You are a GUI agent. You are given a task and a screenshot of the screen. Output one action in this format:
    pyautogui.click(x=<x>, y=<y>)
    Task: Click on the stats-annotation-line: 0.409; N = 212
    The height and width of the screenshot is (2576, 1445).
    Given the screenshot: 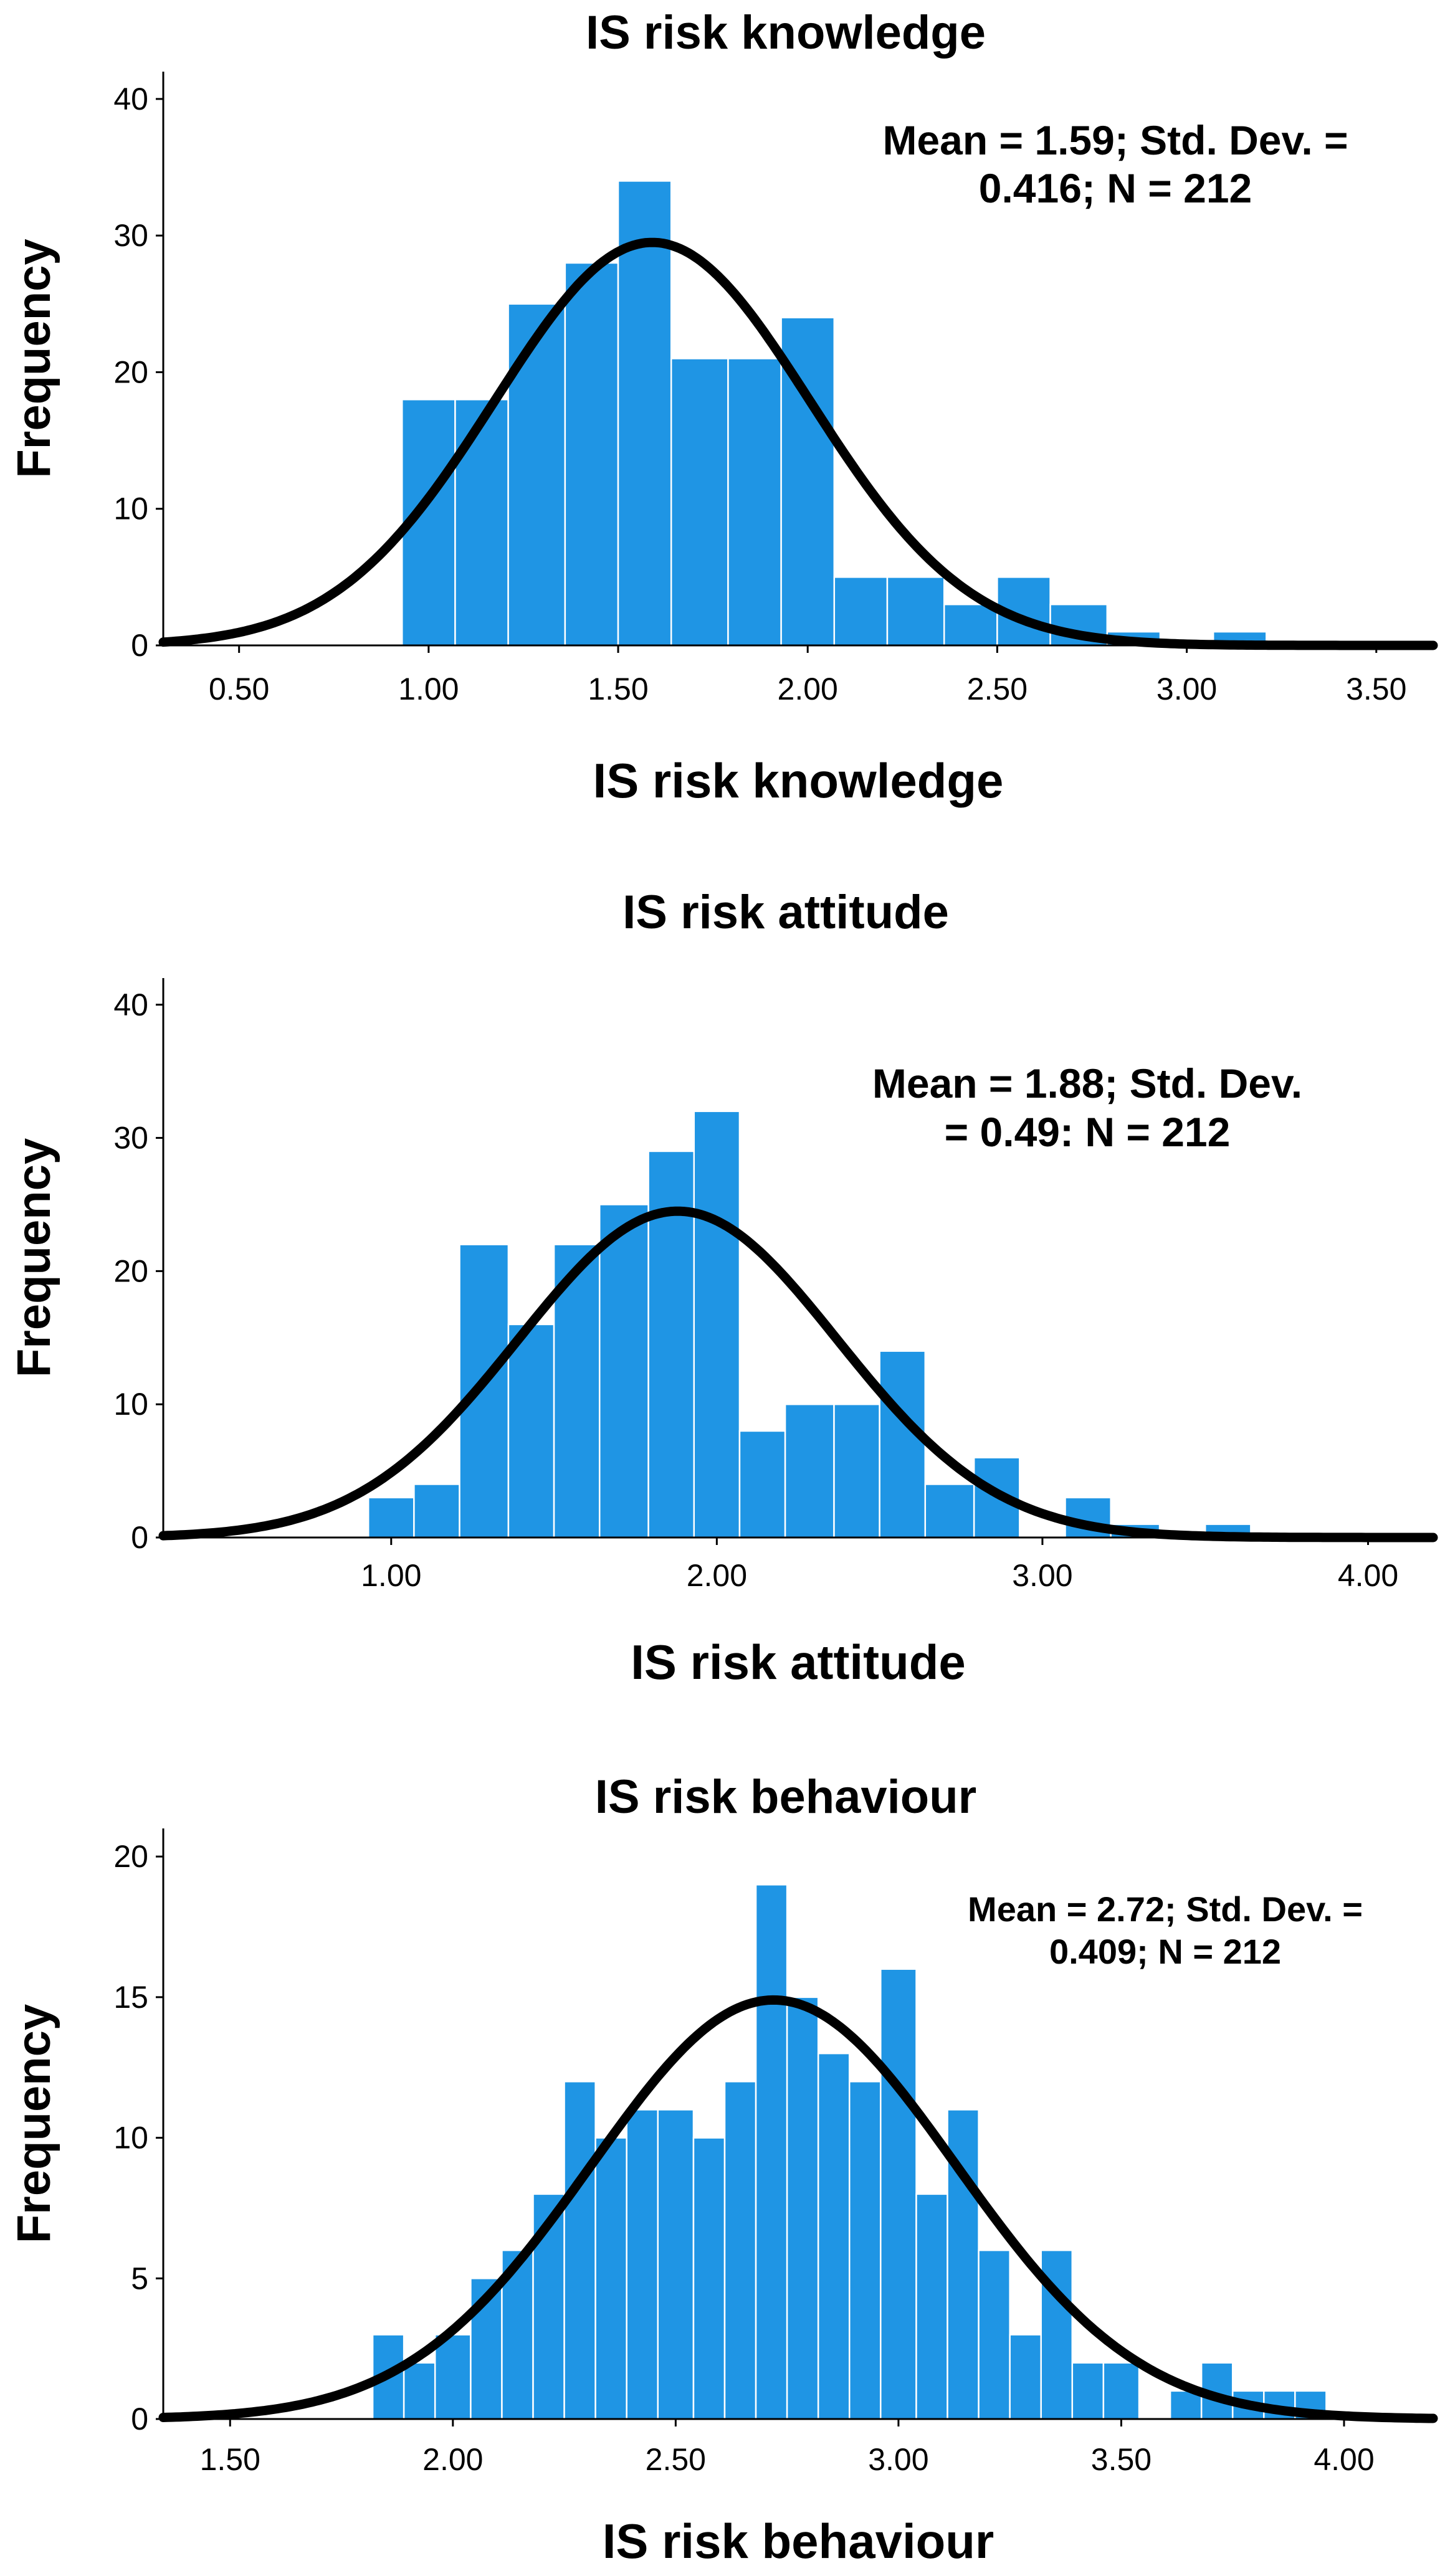 What is the action you would take?
    pyautogui.click(x=1165, y=1951)
    